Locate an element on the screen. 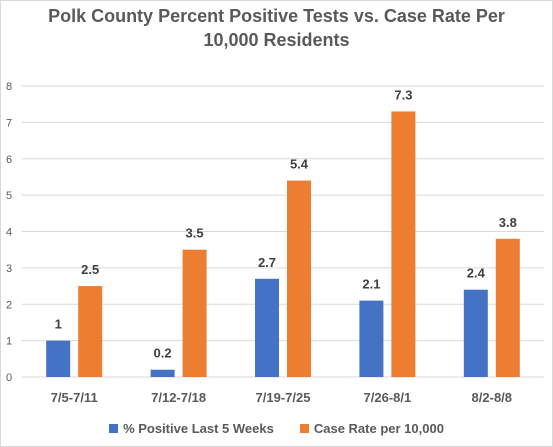 The image size is (553, 447). y-tick-label: 0 is located at coordinates (9, 378).